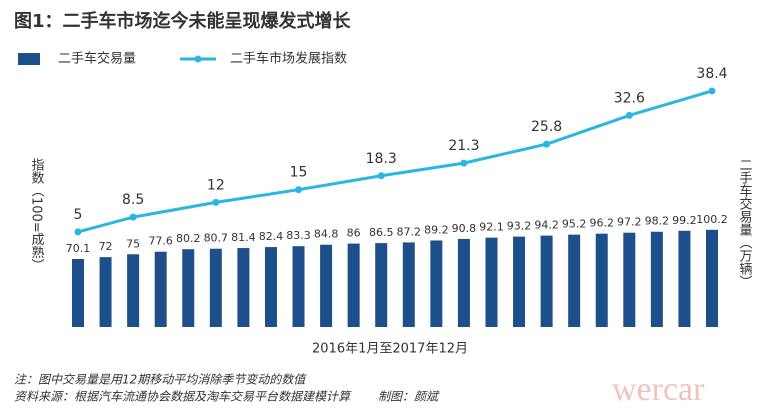 The image size is (782, 416). I want to click on index-label: 32.6, so click(629, 98).